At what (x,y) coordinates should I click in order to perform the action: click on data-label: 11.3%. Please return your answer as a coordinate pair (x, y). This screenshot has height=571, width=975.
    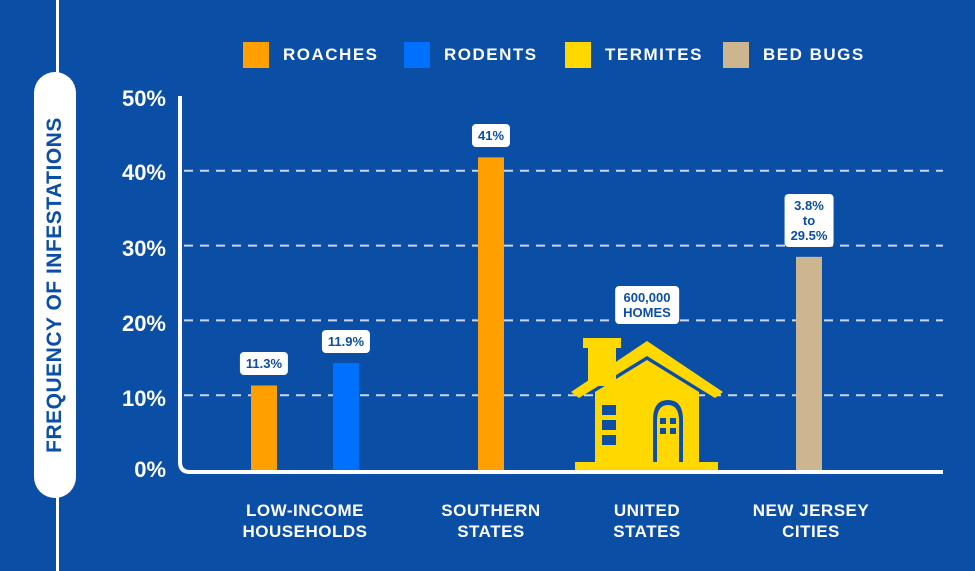
    Looking at the image, I should click on (264, 364).